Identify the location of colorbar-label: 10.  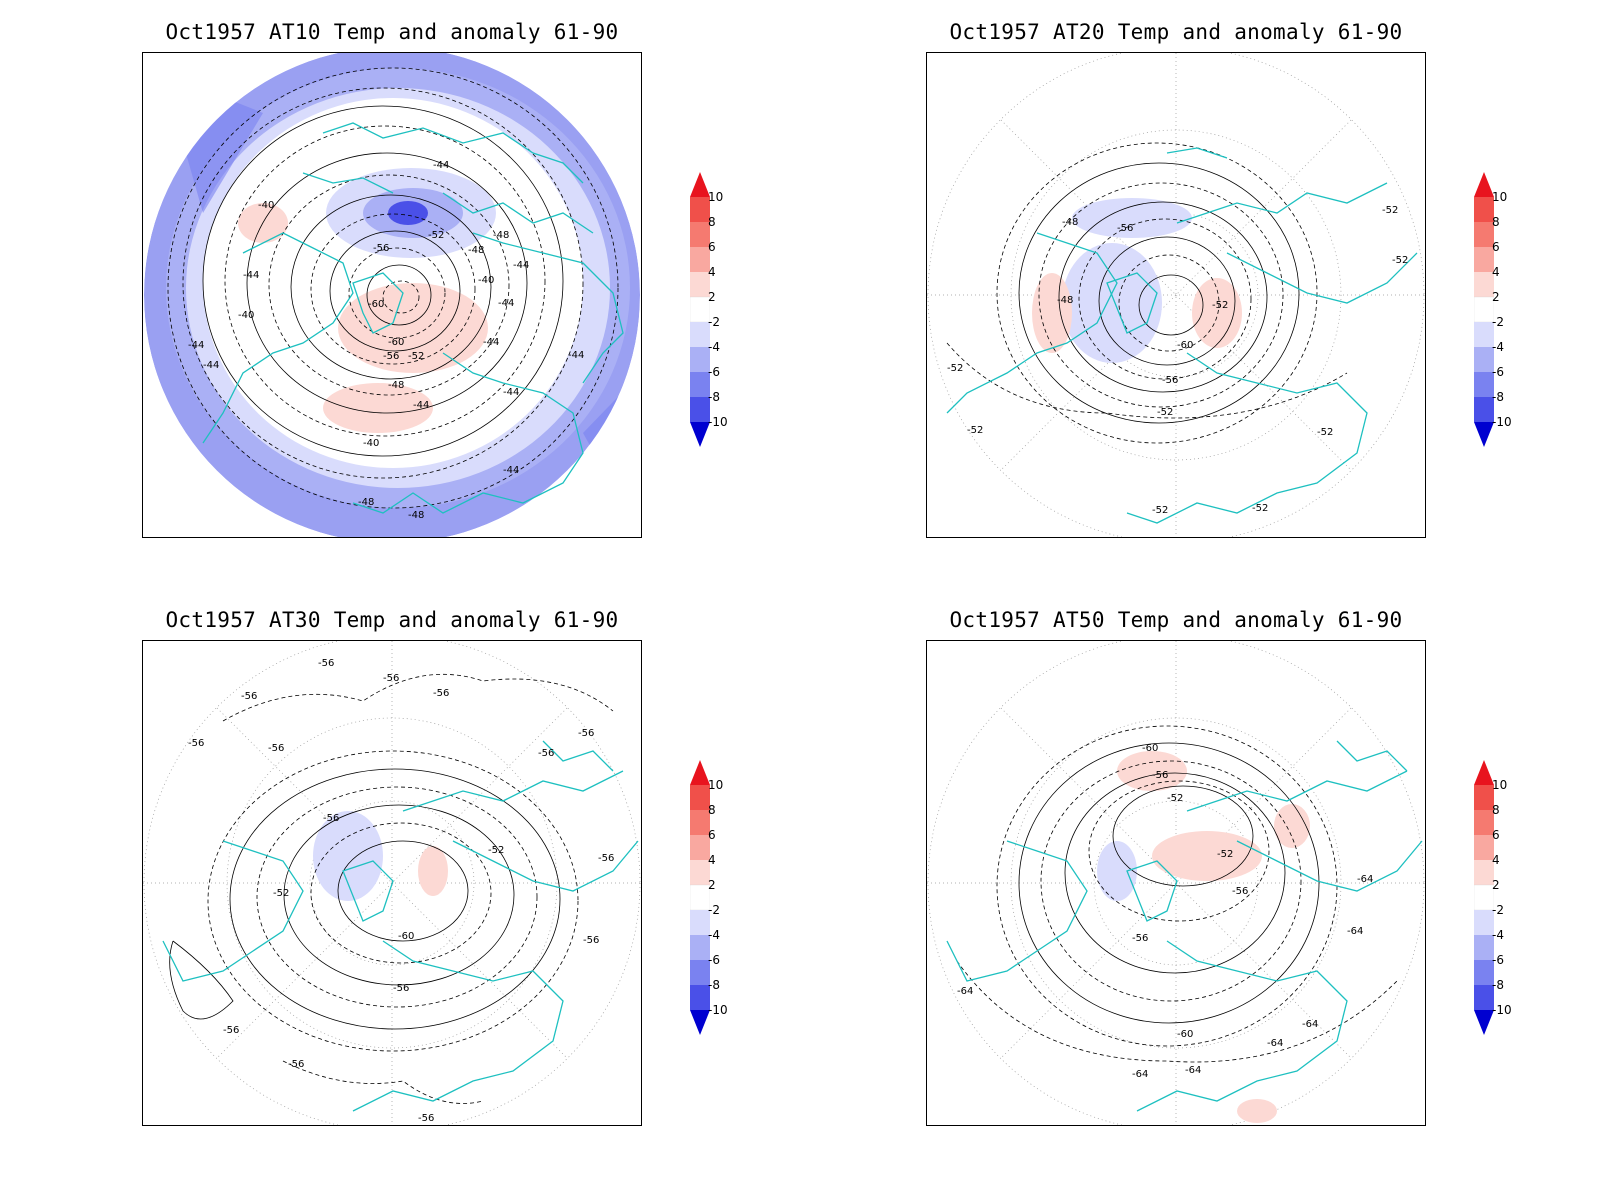
(716, 785).